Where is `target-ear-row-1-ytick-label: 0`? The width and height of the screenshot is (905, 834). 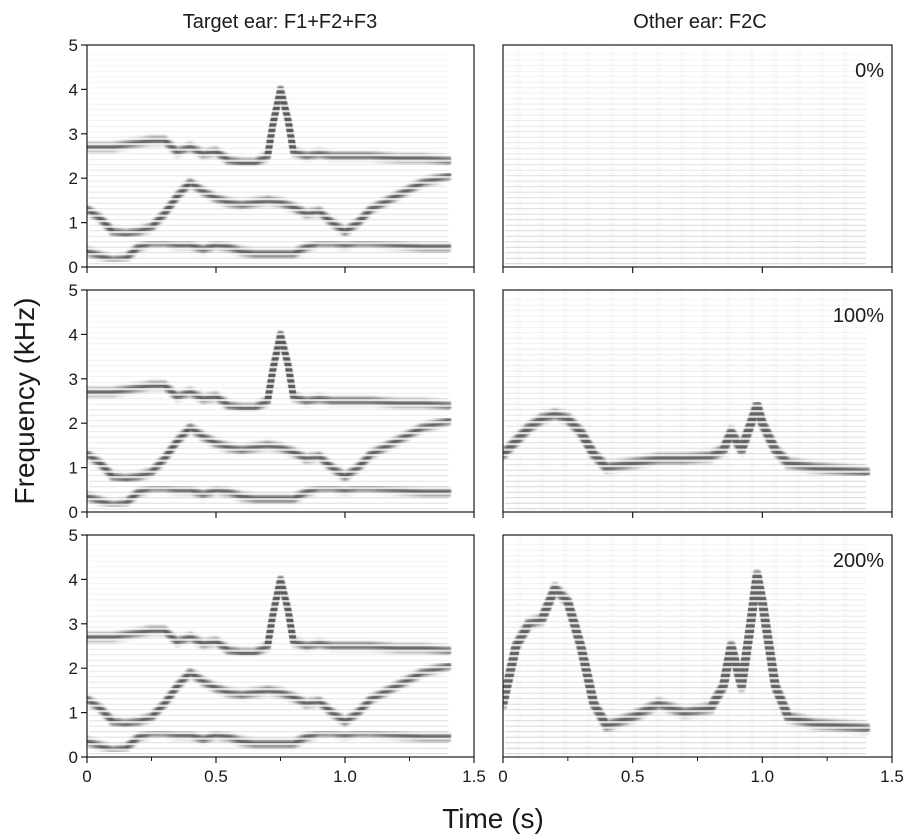 target-ear-row-1-ytick-label: 0 is located at coordinates (73, 267).